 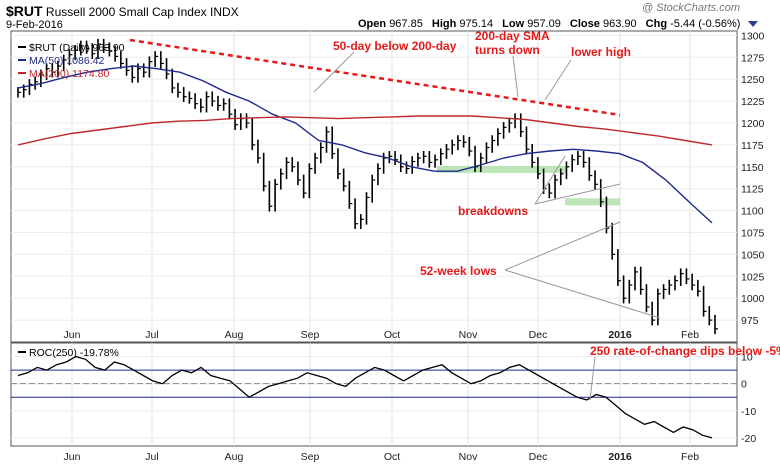 What do you see at coordinates (691, 8) in the screenshot?
I see `watermark: @ StockCharts.com` at bounding box center [691, 8].